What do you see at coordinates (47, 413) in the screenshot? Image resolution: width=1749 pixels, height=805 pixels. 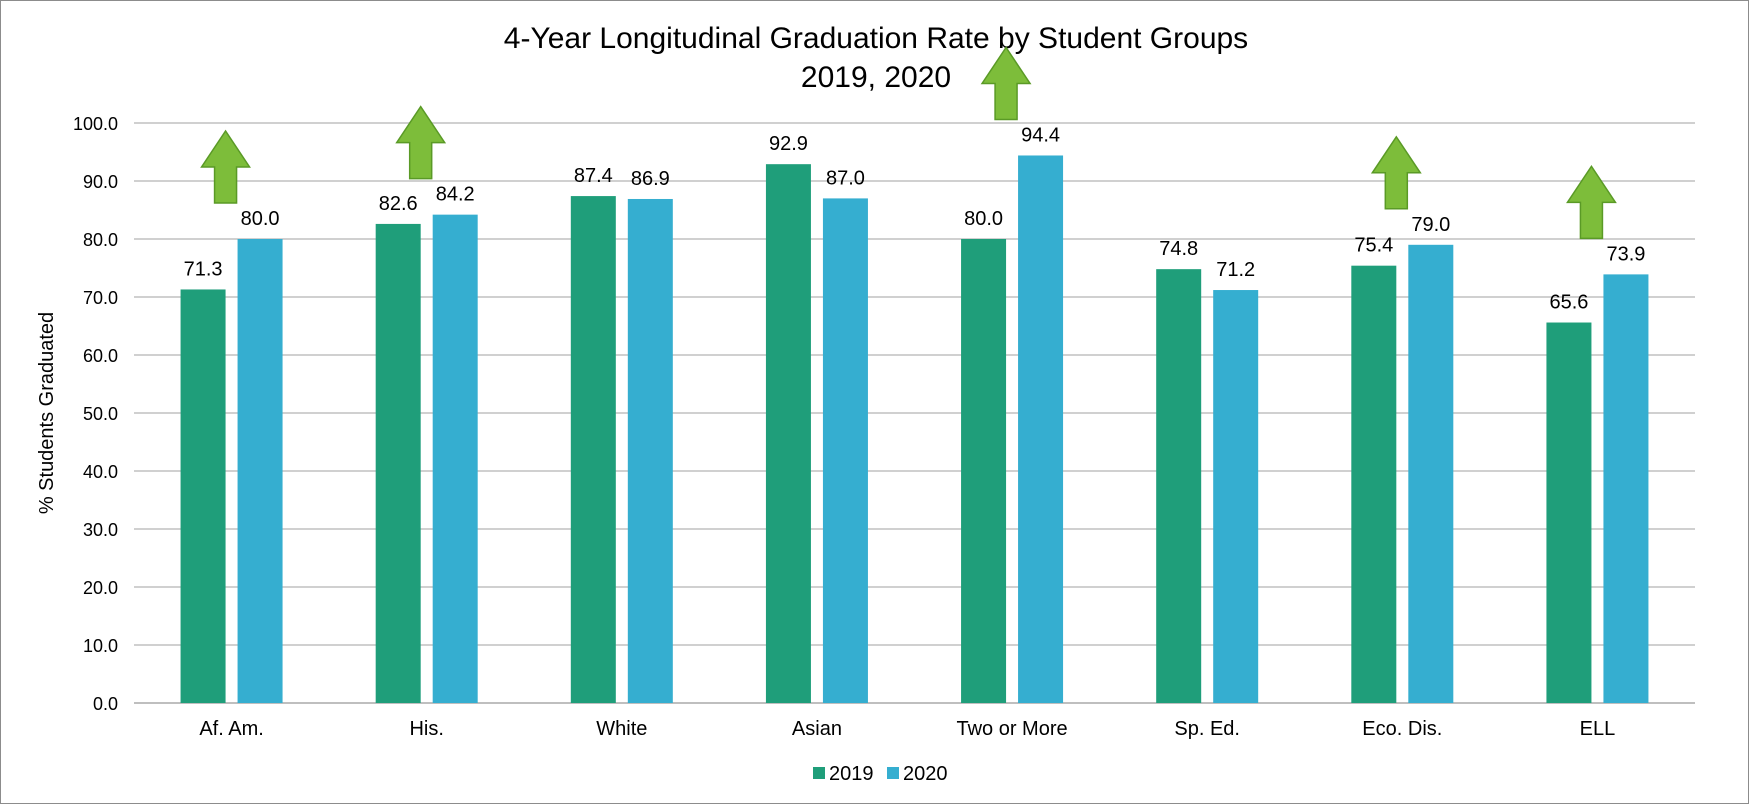 I see `y-axis-title: % Students Graduated` at bounding box center [47, 413].